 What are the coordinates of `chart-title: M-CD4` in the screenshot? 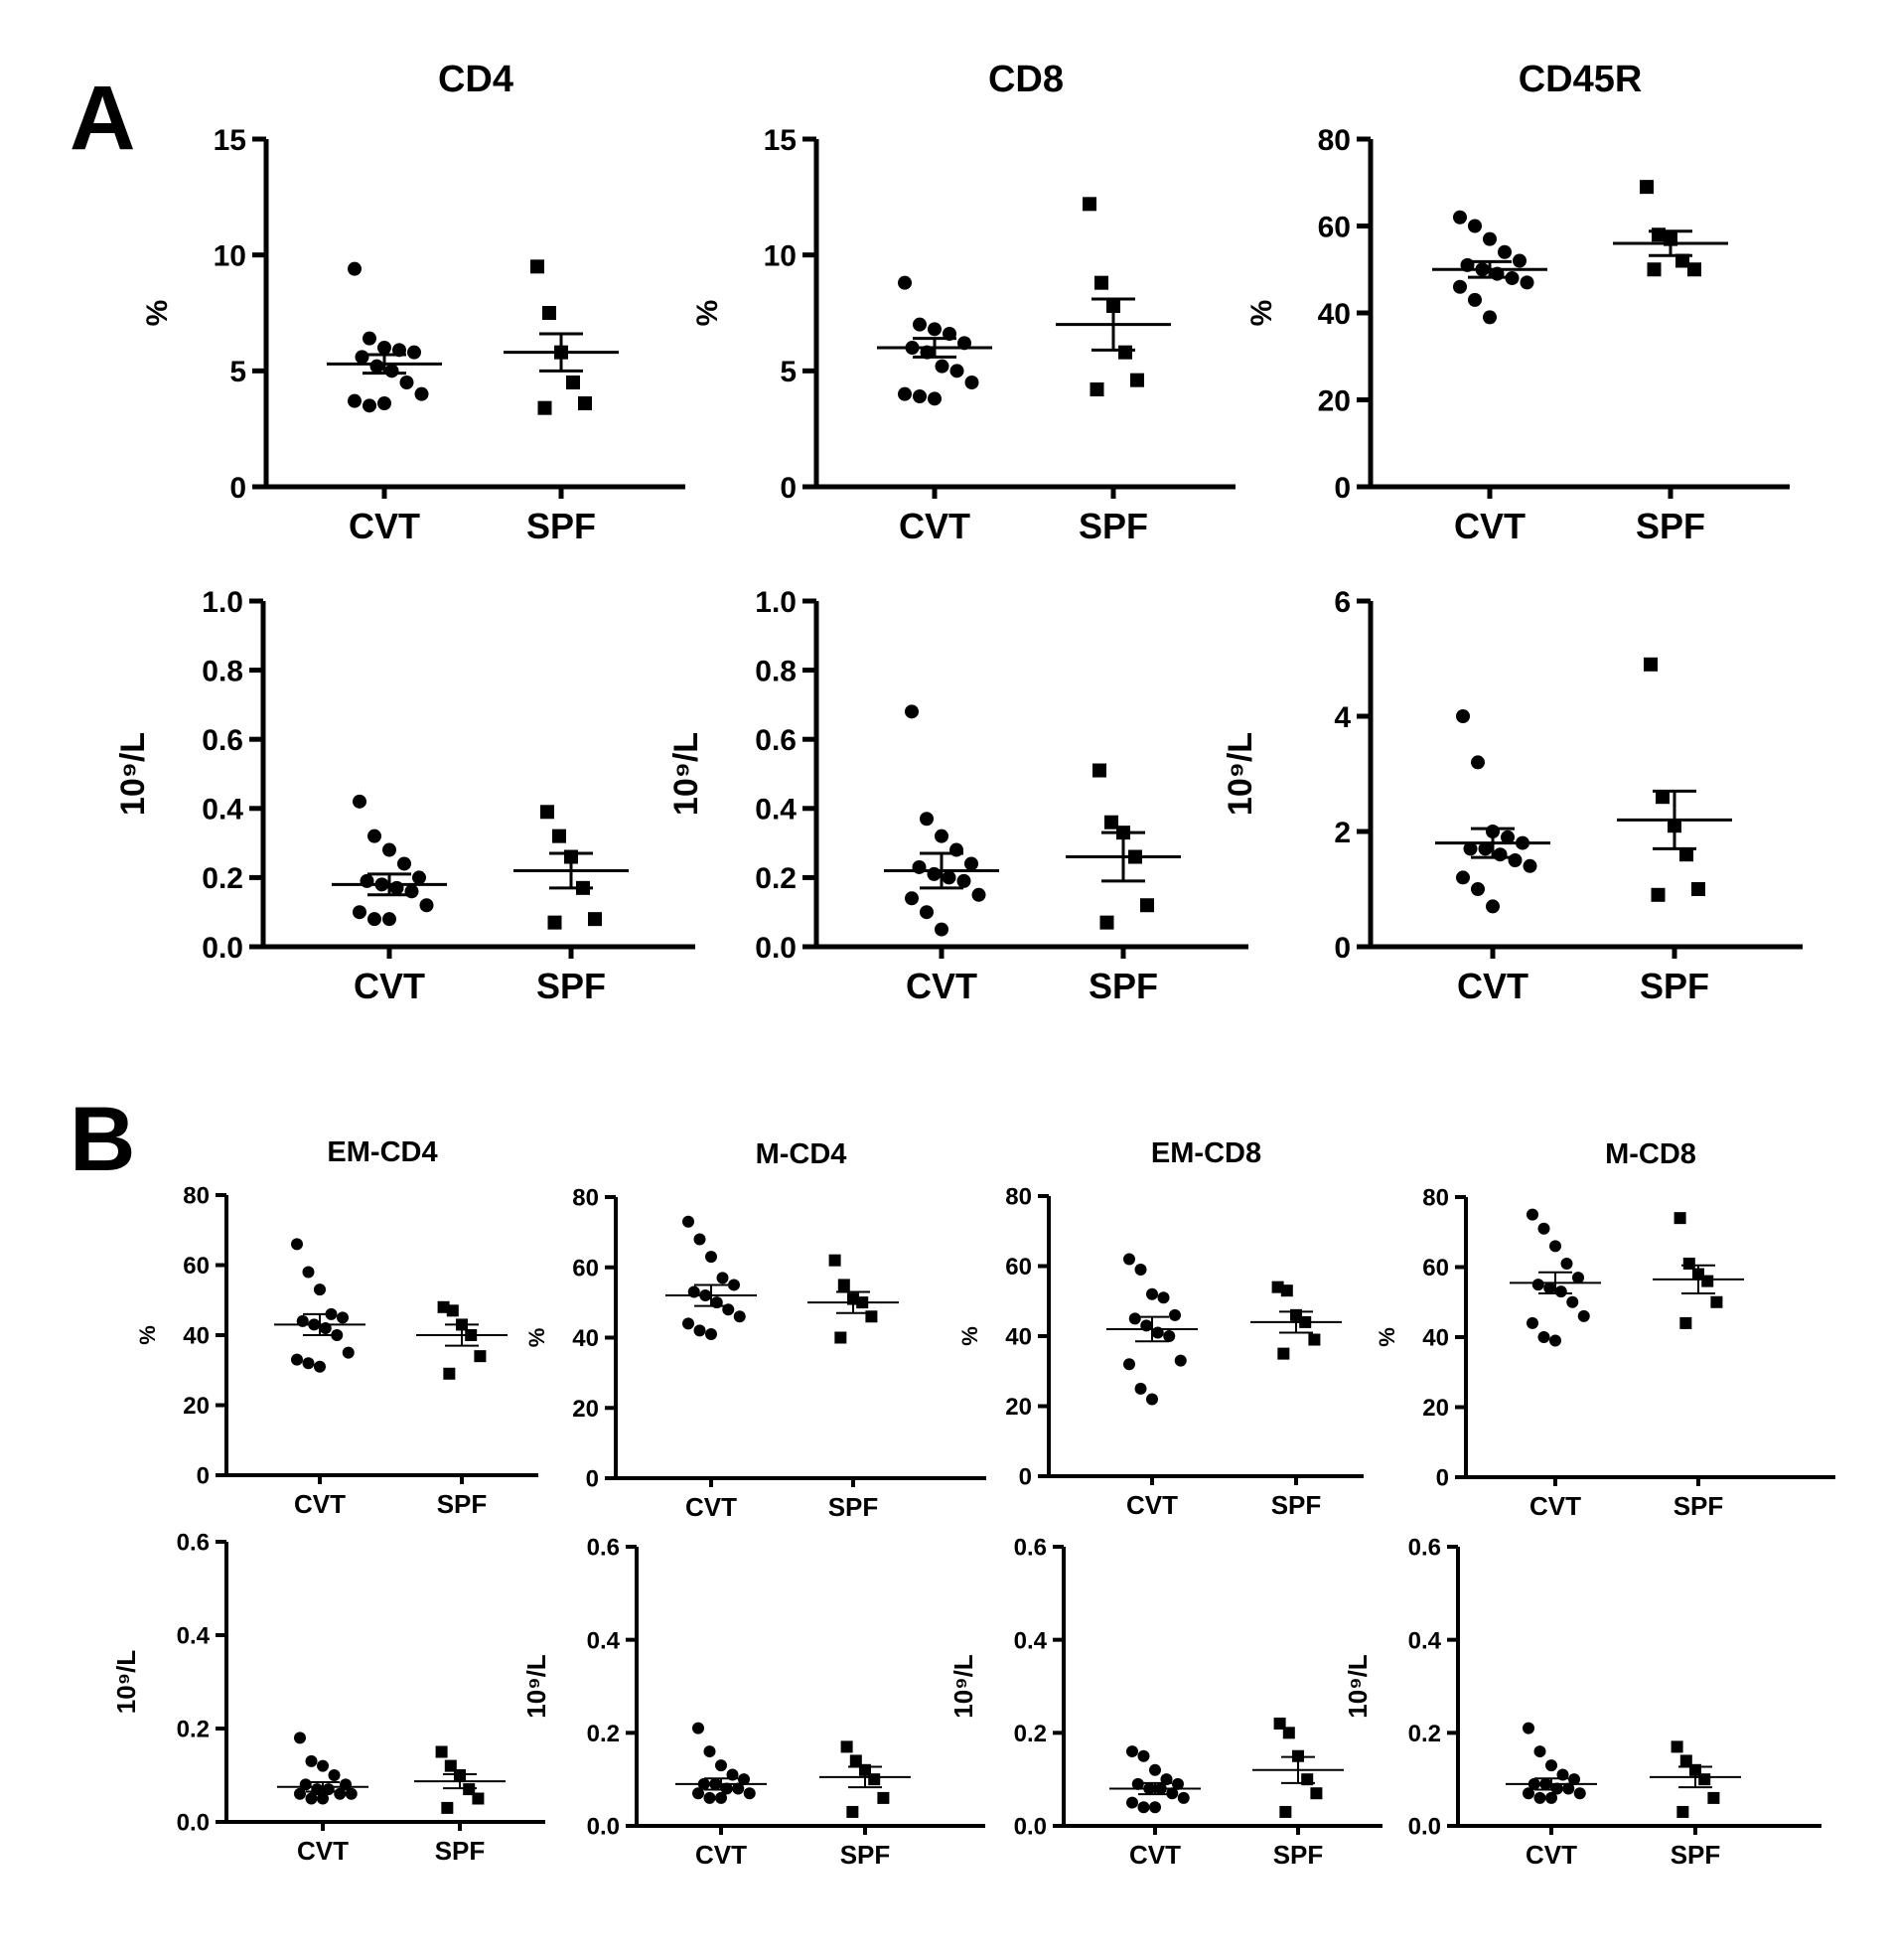 It's located at (801, 1154).